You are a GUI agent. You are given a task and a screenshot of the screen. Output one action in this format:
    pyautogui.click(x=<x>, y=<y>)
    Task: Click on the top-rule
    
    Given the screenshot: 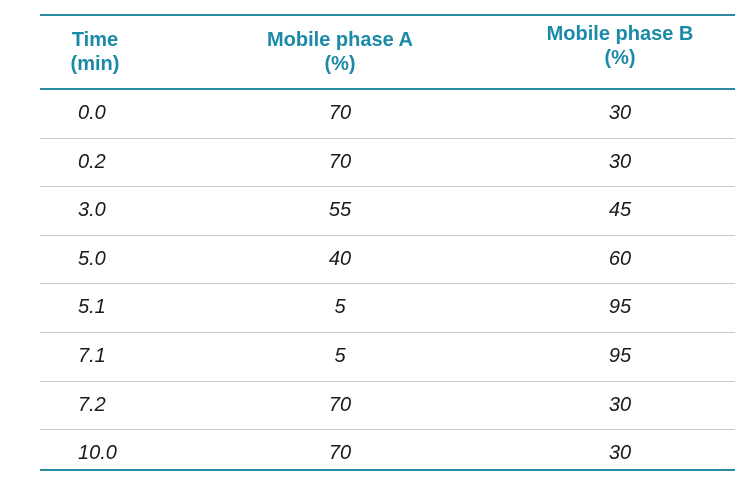 What is the action you would take?
    pyautogui.click(x=387, y=15)
    